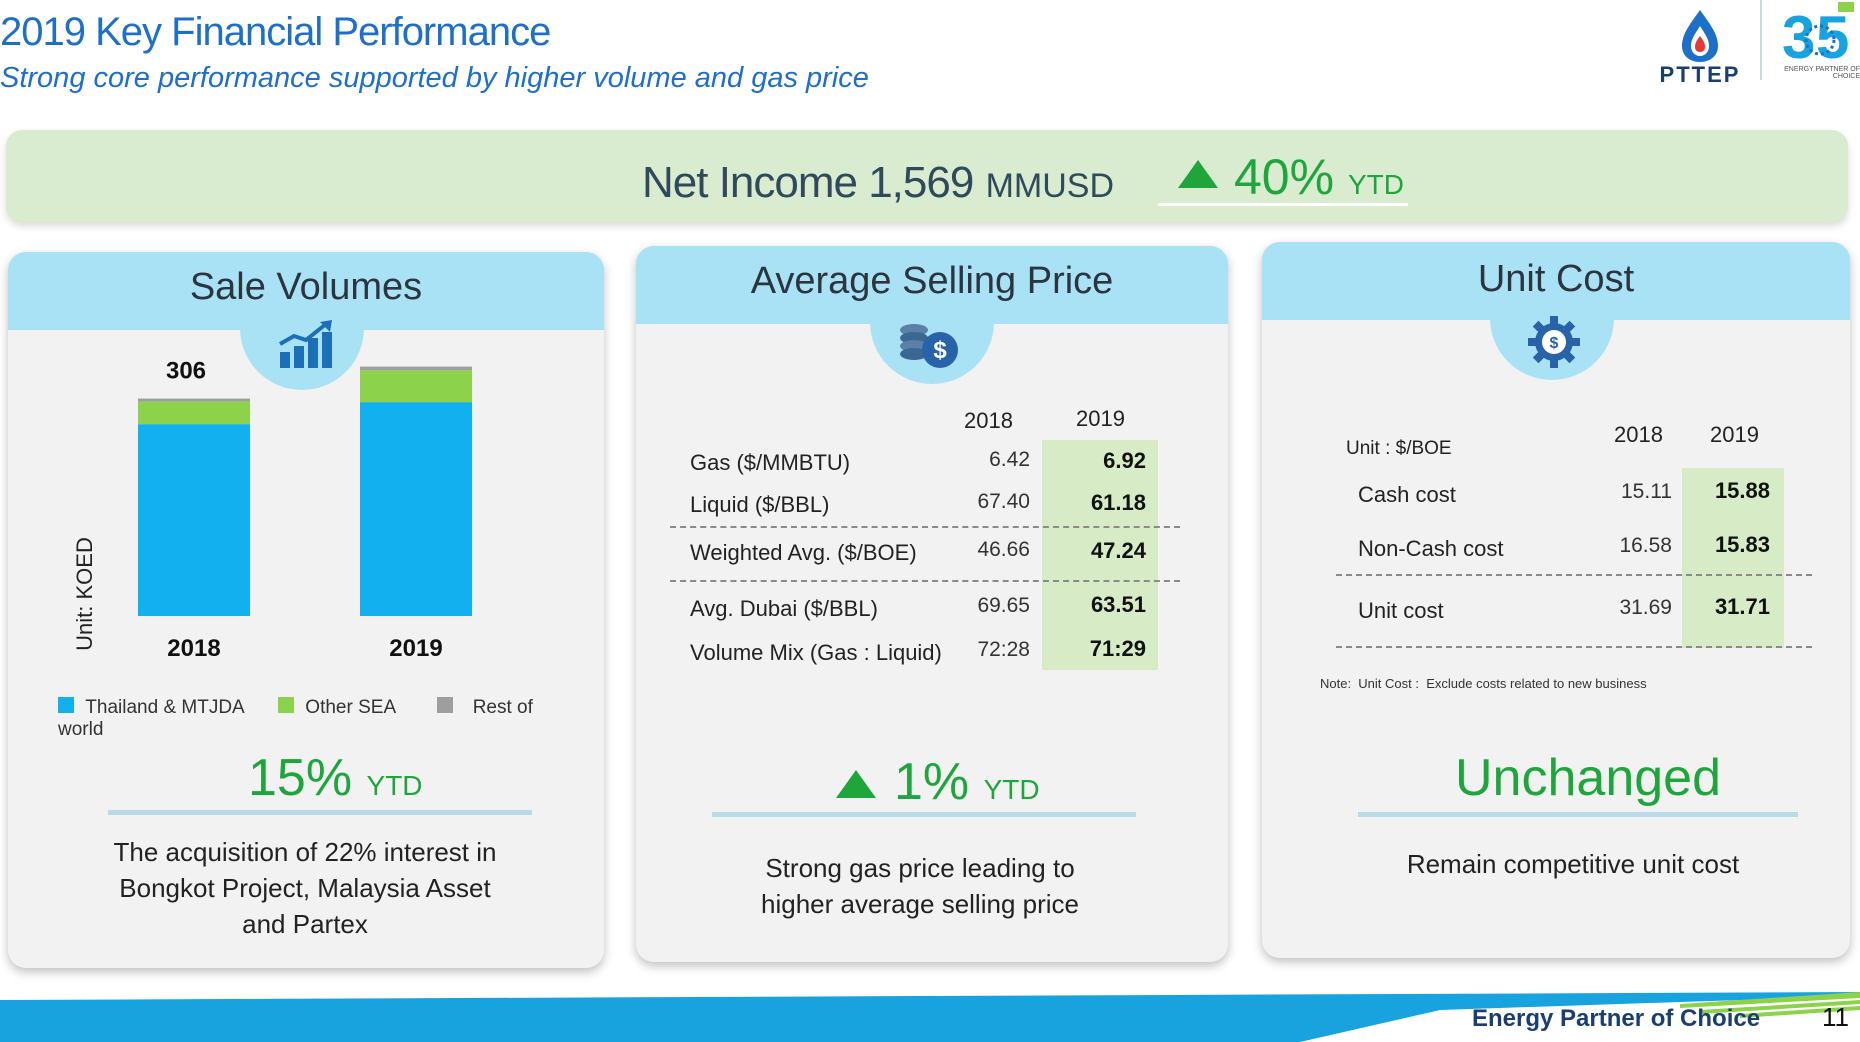 Image resolution: width=1860 pixels, height=1042 pixels. Describe the element at coordinates (66, 705) in the screenshot. I see `legend-swatch-thailand` at that location.